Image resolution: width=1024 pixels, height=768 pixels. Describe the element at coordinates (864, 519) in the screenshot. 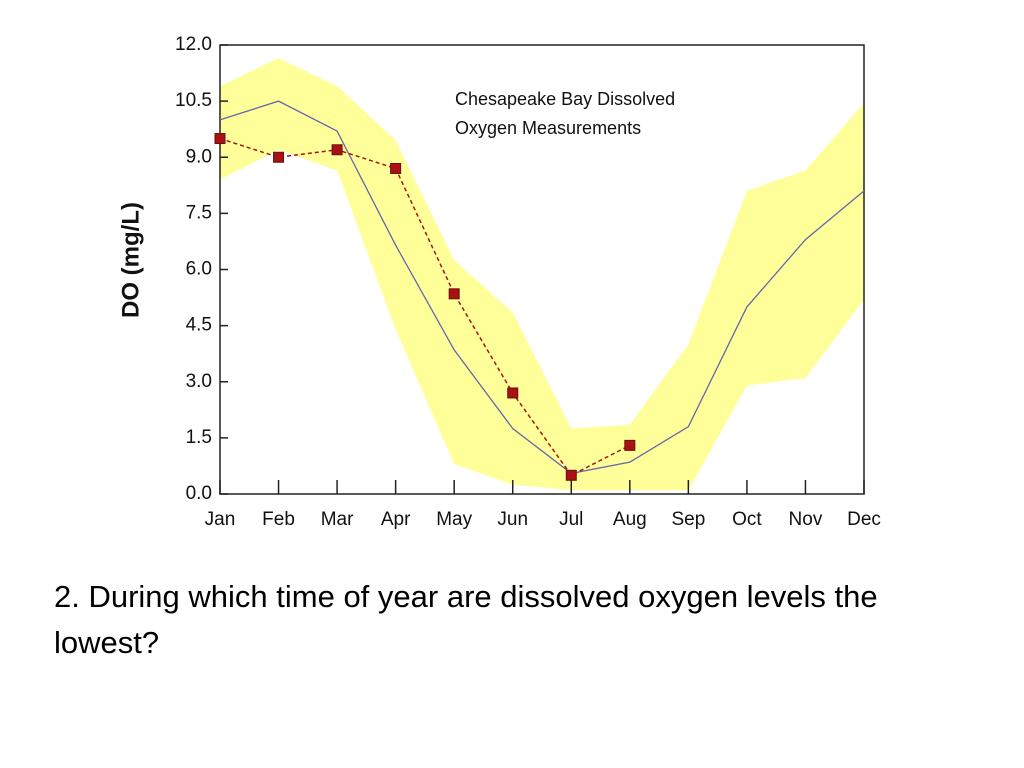

I see `x-tick-label: Dec` at that location.